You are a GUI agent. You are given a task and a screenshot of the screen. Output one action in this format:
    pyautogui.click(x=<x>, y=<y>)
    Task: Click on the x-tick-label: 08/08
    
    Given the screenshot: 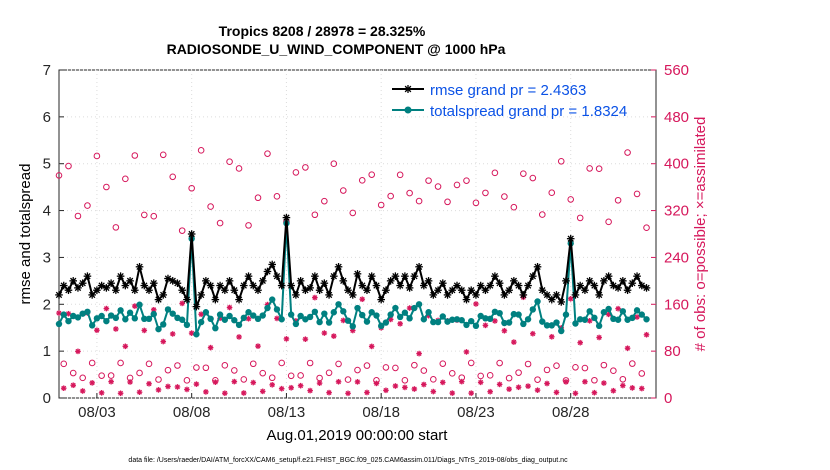 What is the action you would take?
    pyautogui.click(x=192, y=412)
    